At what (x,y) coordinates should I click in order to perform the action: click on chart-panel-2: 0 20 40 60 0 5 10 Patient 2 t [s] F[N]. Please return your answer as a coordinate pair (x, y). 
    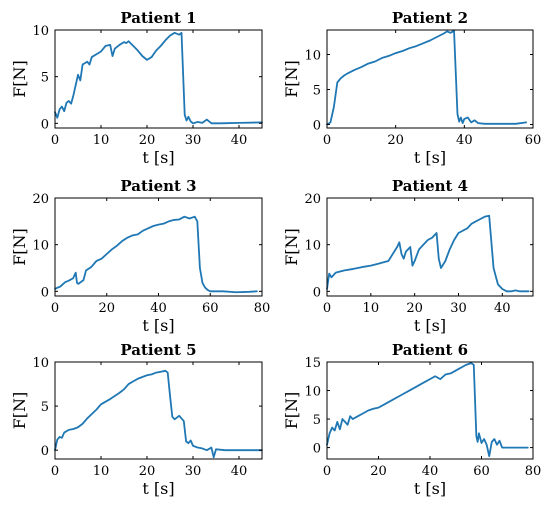
    Looking at the image, I should click on (411, 88).